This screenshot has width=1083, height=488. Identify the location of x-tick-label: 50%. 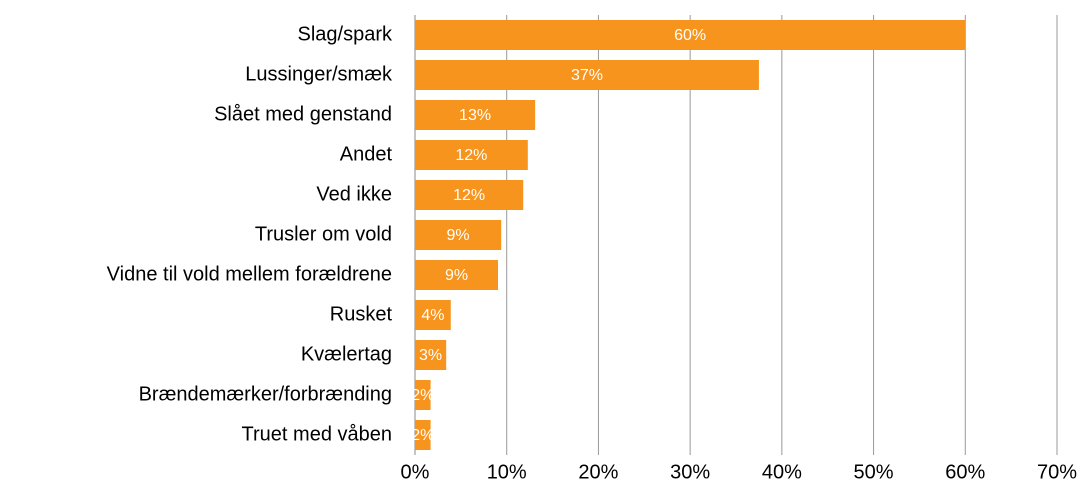
(874, 472).